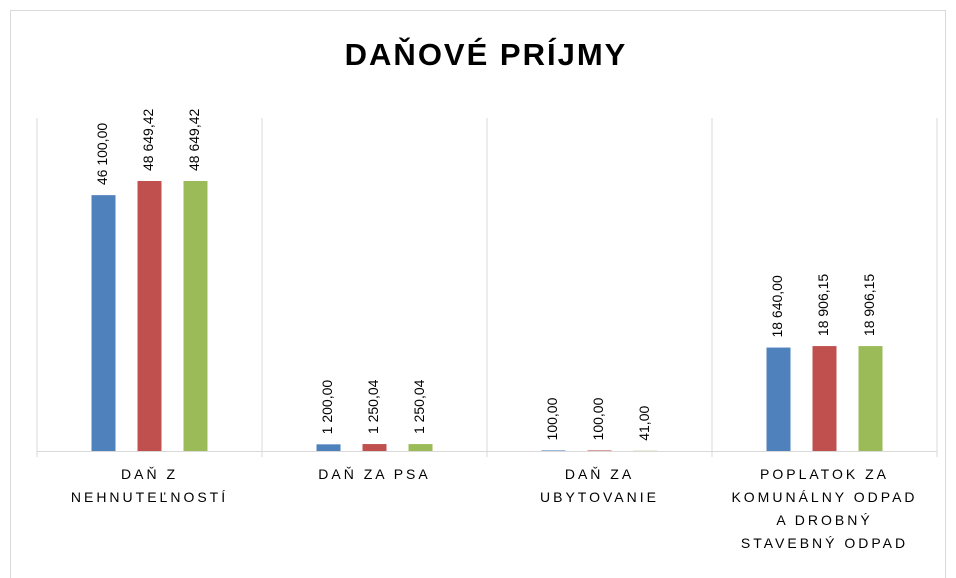  I want to click on value-label: 1 200,00, so click(327, 407).